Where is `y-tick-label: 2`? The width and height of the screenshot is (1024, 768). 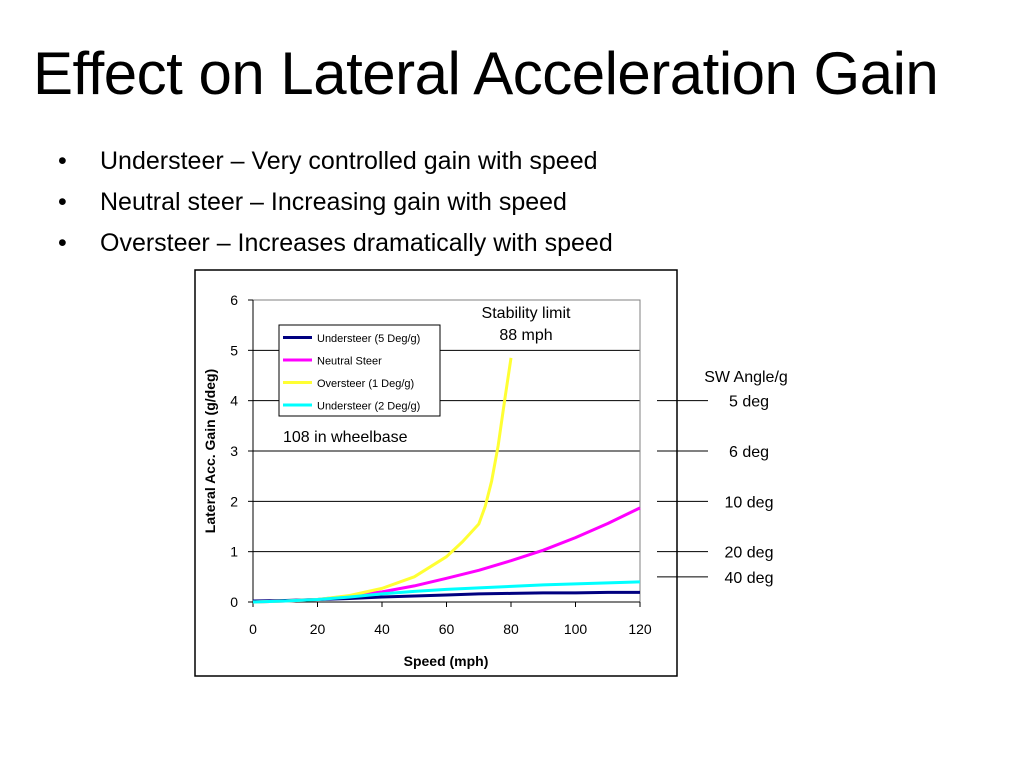 y-tick-label: 2 is located at coordinates (234, 501).